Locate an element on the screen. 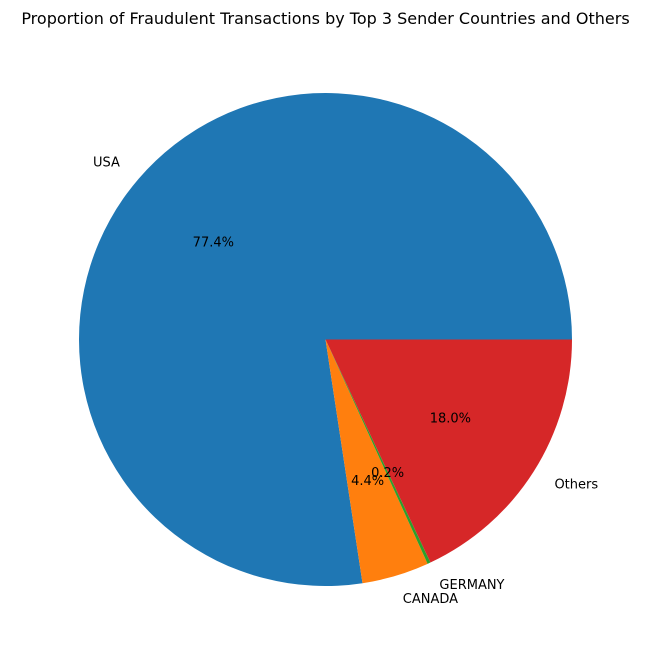 This screenshot has height=658, width=651. slice-label-usa: USA is located at coordinates (106, 162).